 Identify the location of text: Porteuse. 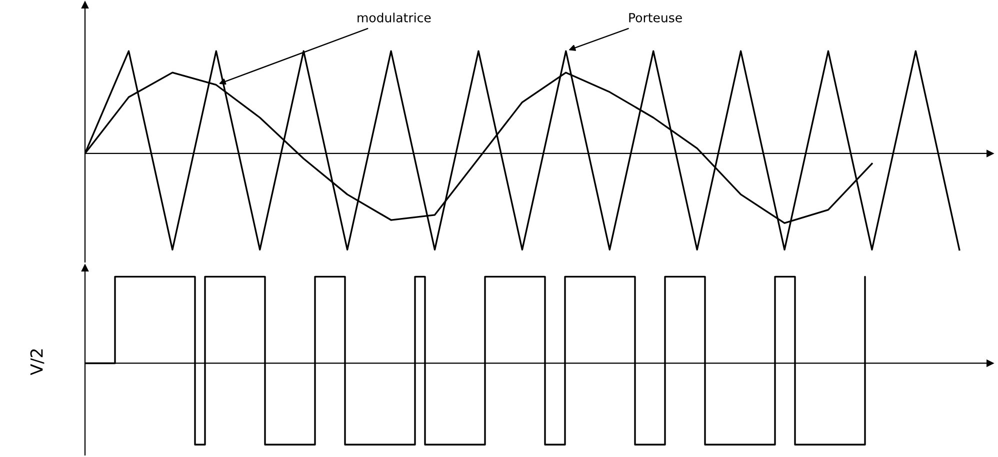
(655, 17).